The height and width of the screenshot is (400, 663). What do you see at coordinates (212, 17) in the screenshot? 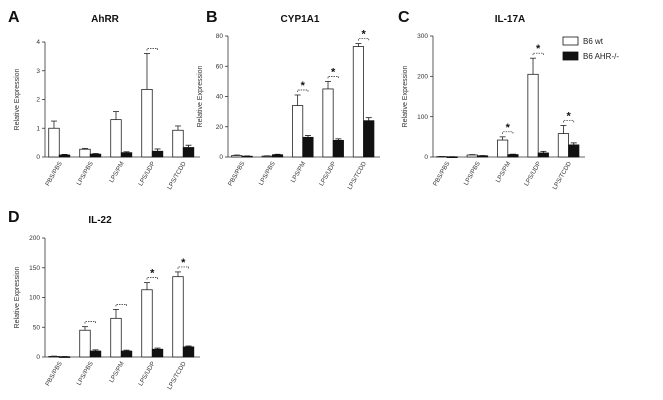
I see `panel-letter: B` at bounding box center [212, 17].